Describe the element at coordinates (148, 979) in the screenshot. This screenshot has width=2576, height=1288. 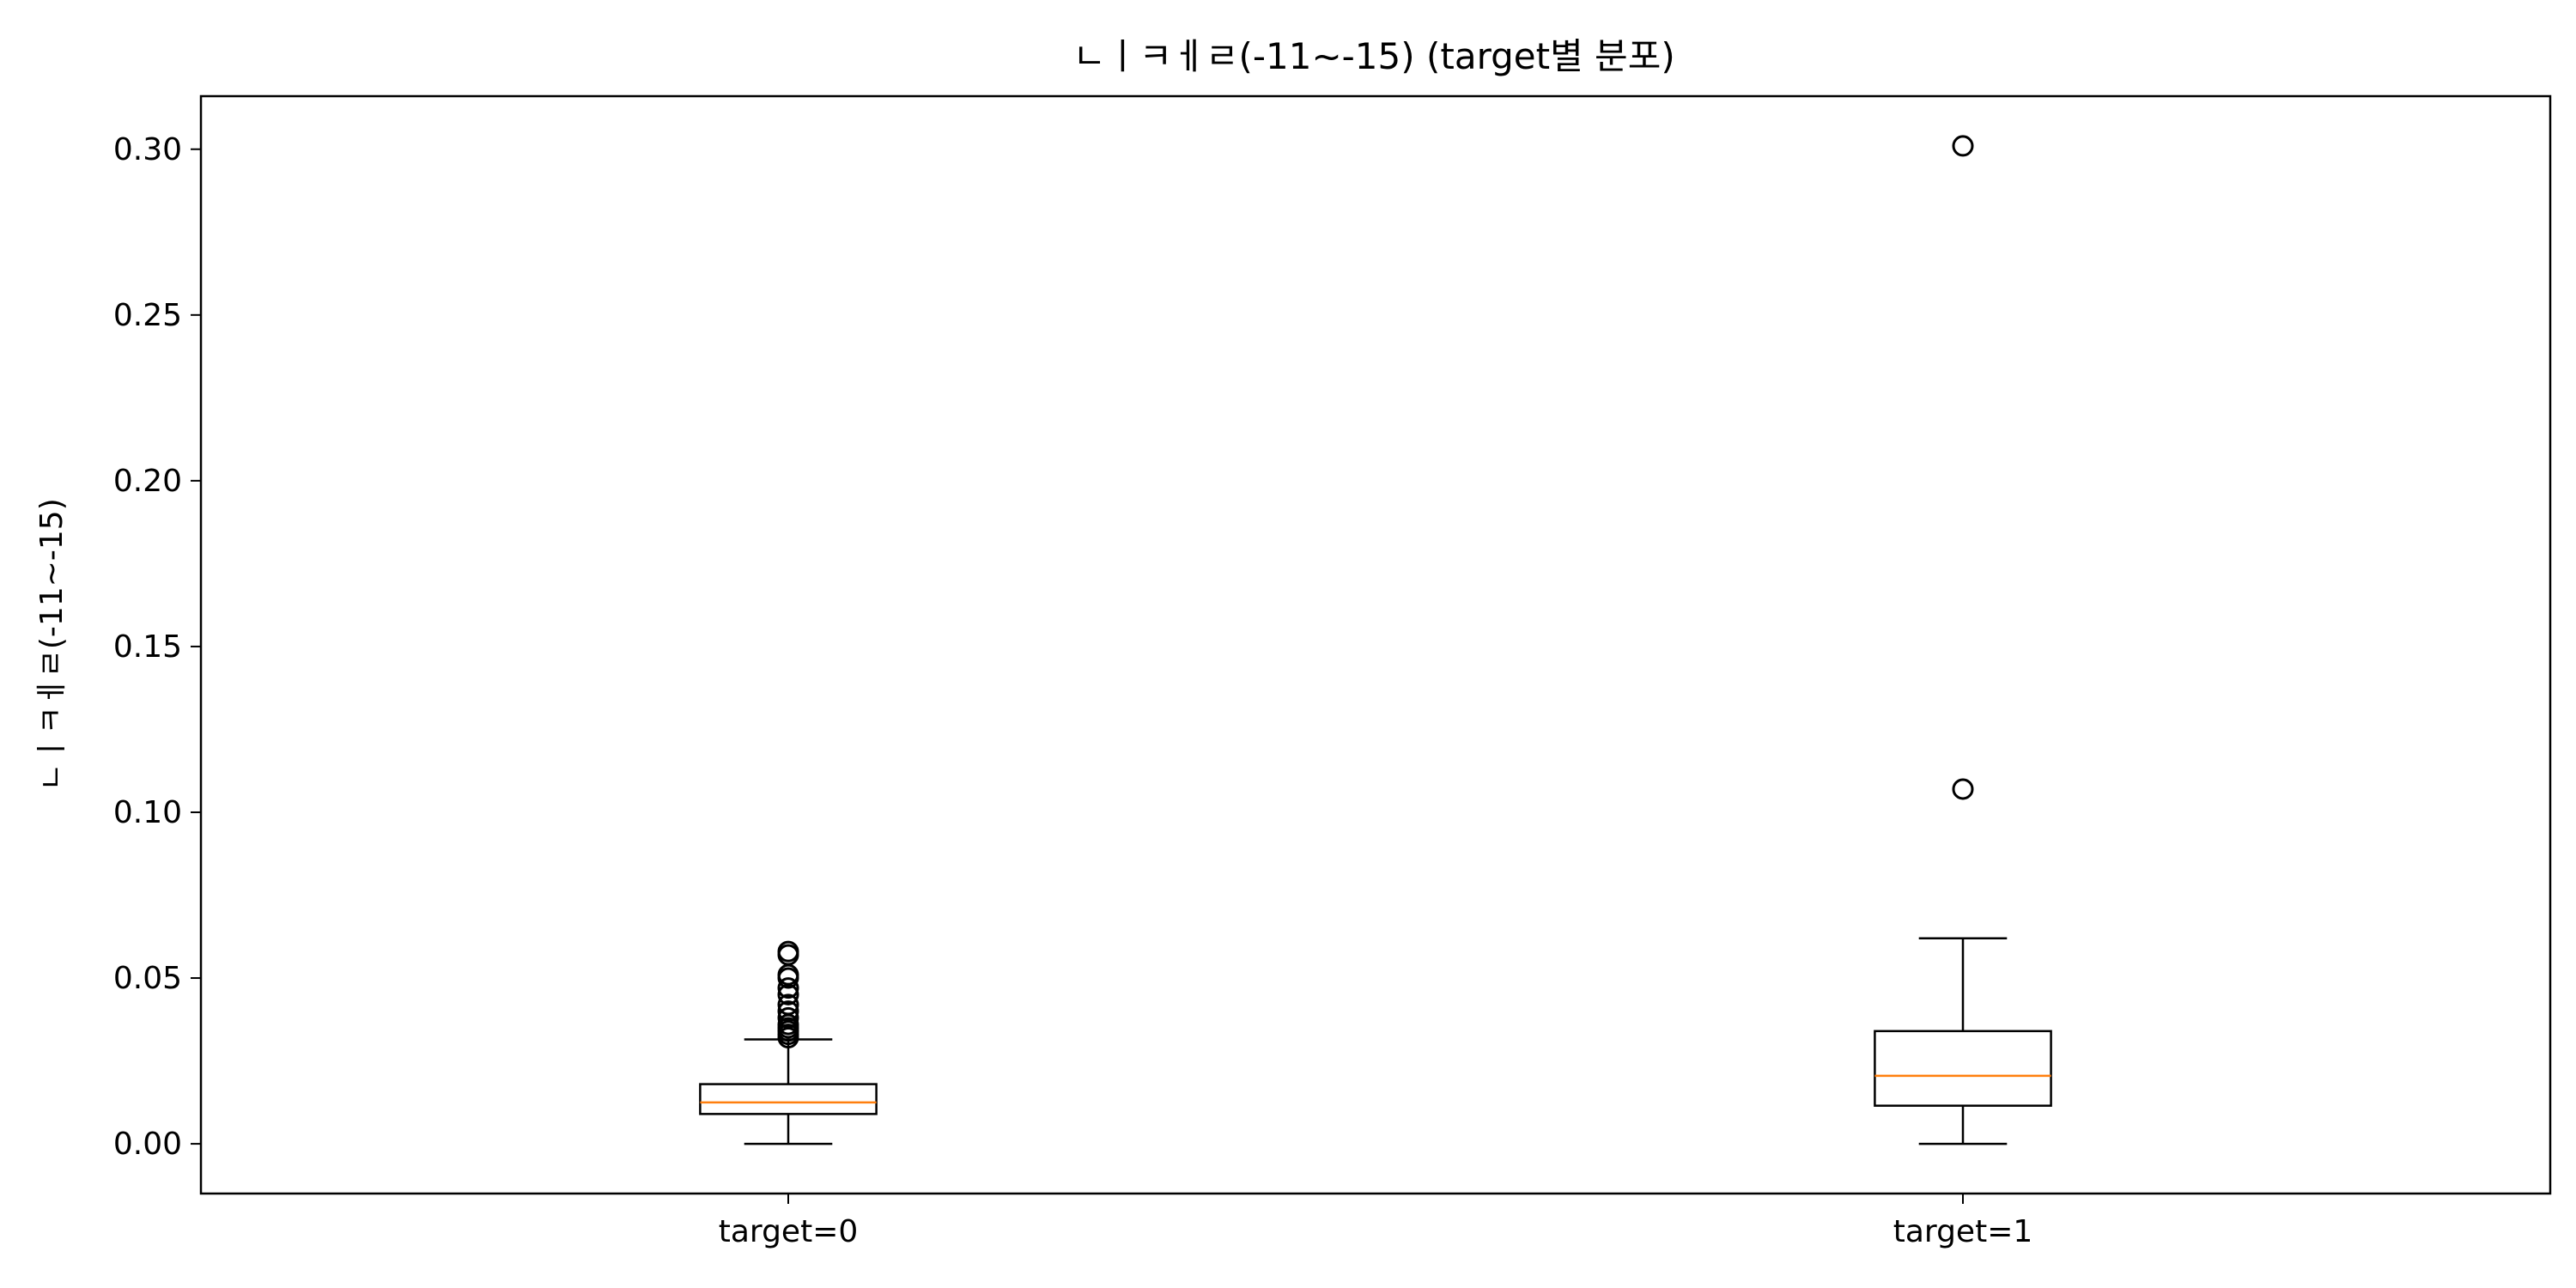
I see `y-tick-label: 0.05` at that location.